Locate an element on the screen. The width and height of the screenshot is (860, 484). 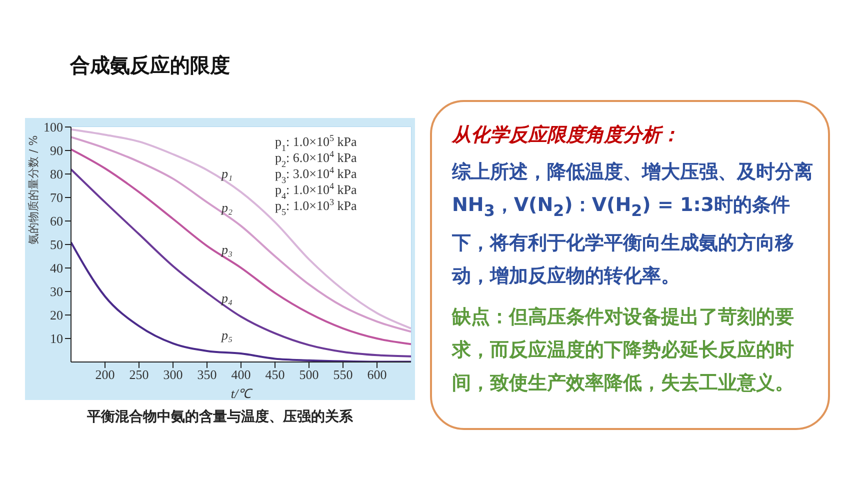
series-label: p₅ is located at coordinates (226, 335).